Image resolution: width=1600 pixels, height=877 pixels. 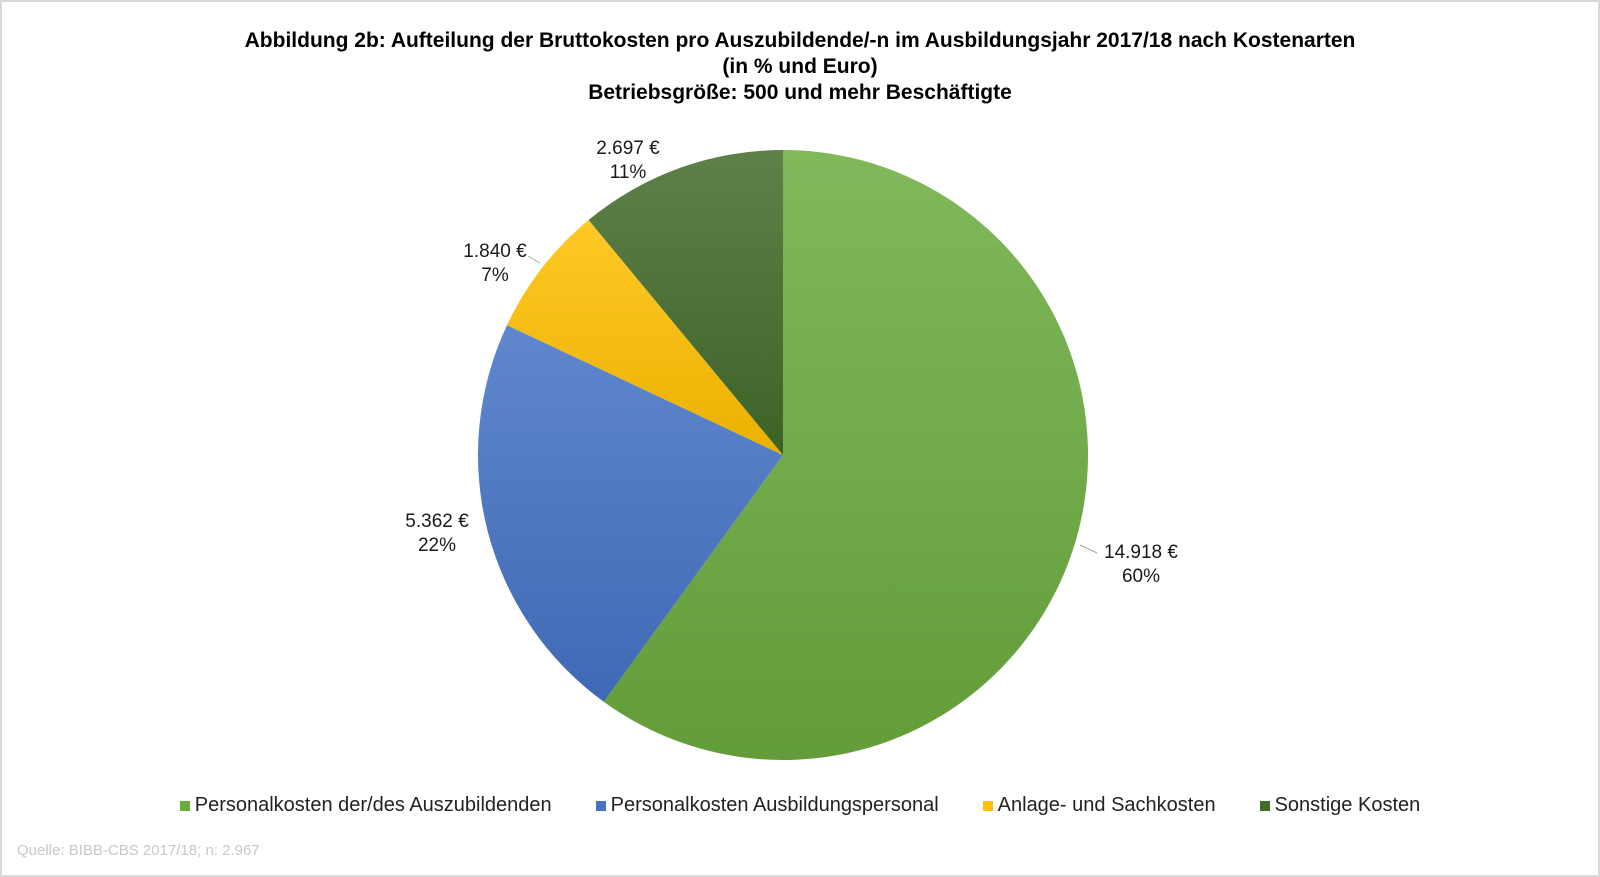 What do you see at coordinates (495, 275) in the screenshot?
I see `data-label-percent: 7%` at bounding box center [495, 275].